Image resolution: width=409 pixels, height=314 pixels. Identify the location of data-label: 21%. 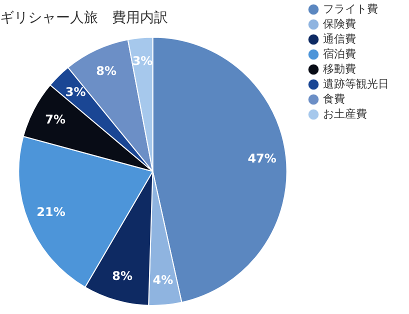
(51, 212).